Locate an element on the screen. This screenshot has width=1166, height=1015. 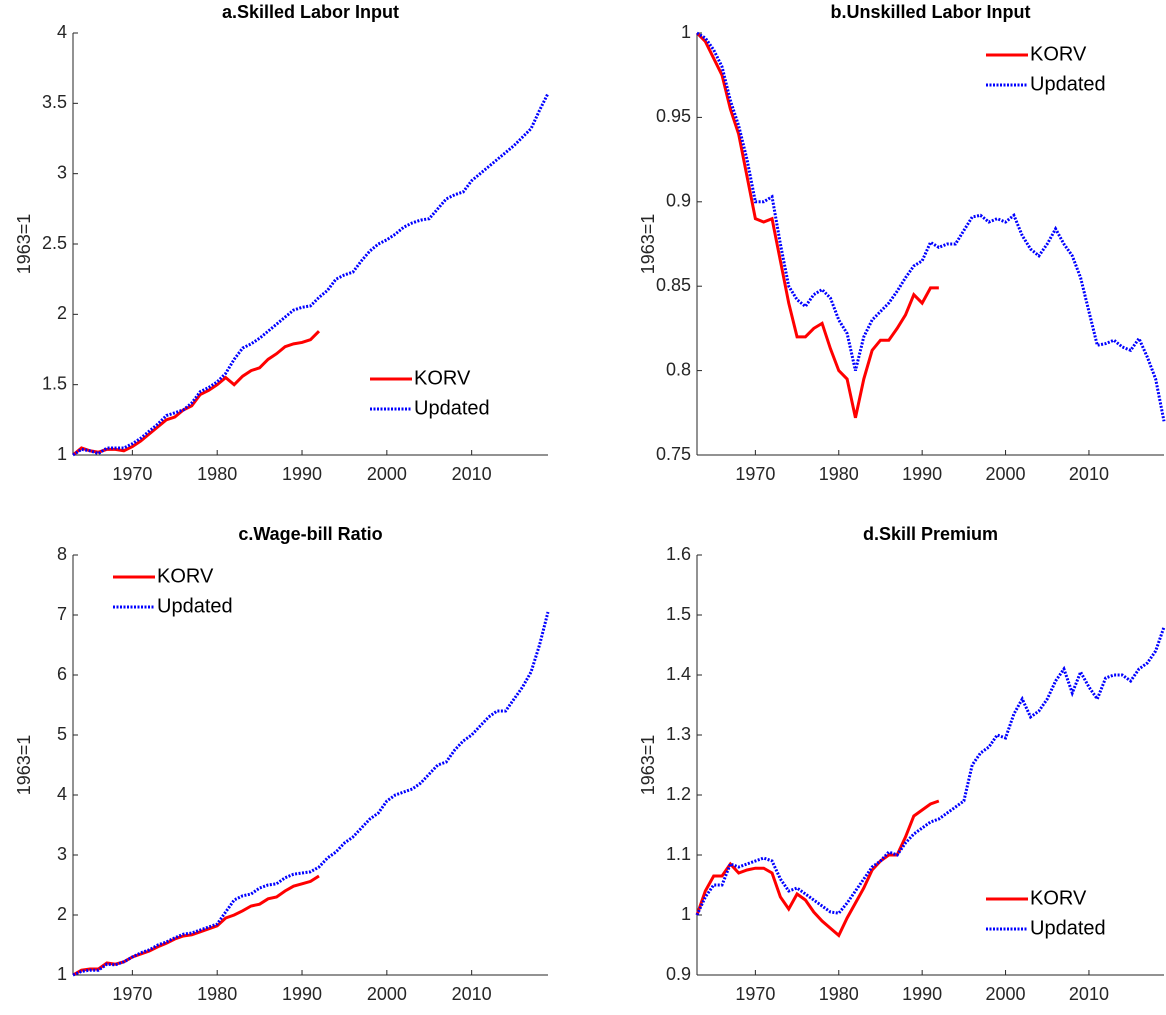
y-tick-label: 0.85 is located at coordinates (673, 285).